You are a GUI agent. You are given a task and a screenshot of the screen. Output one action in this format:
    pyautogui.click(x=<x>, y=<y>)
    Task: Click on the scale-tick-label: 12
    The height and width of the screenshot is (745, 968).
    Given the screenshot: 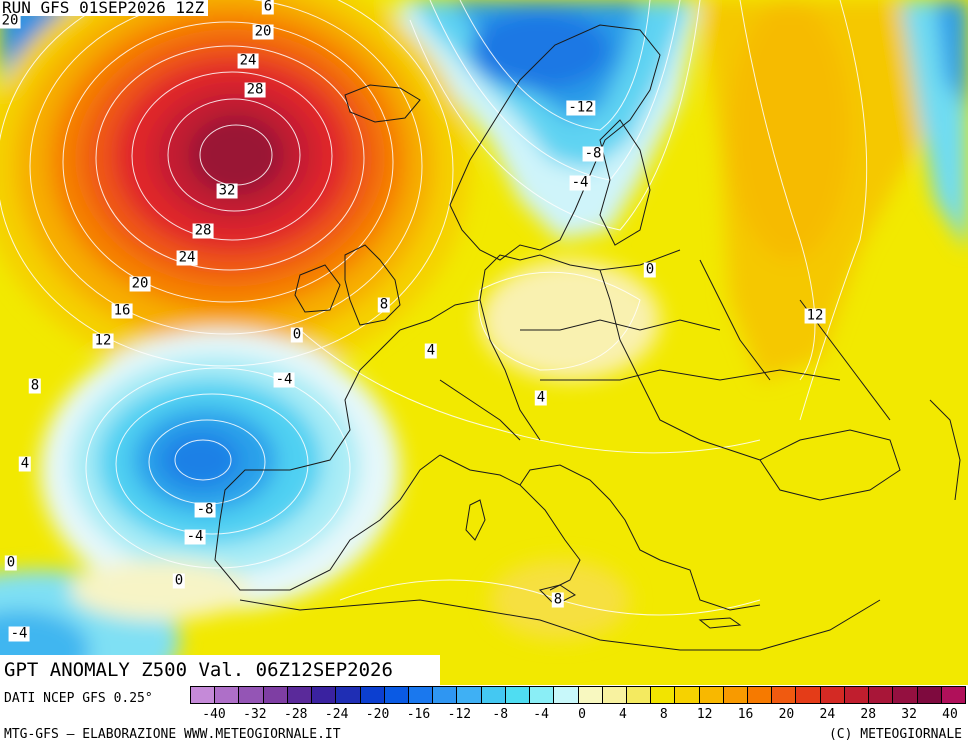 What is the action you would take?
    pyautogui.click(x=704, y=714)
    